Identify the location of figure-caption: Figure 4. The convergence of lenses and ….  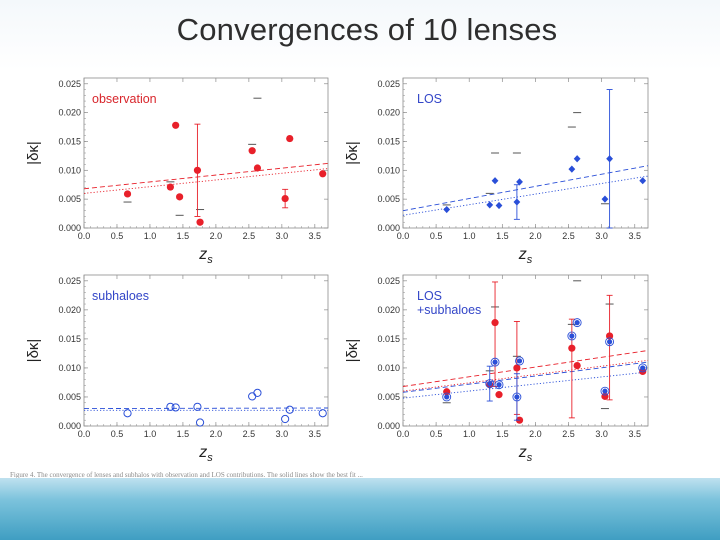
(186, 475).